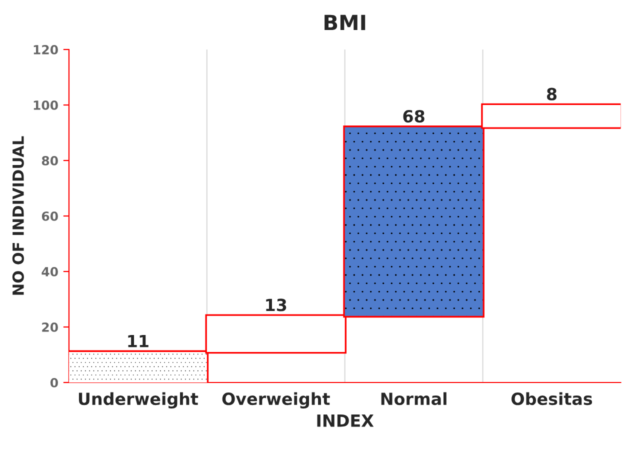 The width and height of the screenshot is (627, 450). What do you see at coordinates (552, 399) in the screenshot?
I see `x-tick-label: Obesitas` at bounding box center [552, 399].